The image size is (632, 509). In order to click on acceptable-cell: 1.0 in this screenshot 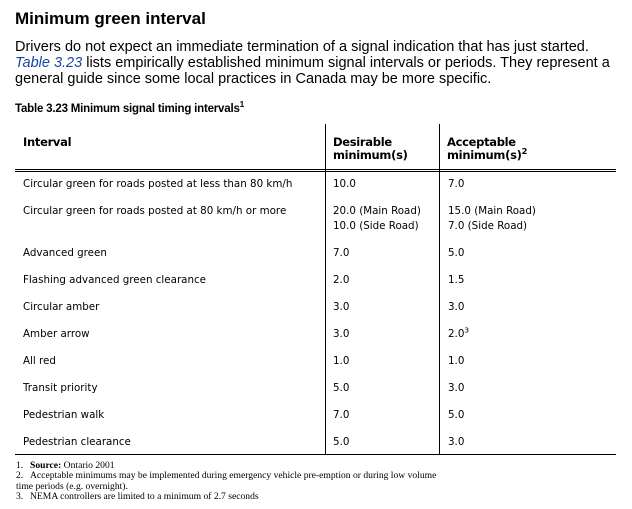, I will do `click(456, 361)`.